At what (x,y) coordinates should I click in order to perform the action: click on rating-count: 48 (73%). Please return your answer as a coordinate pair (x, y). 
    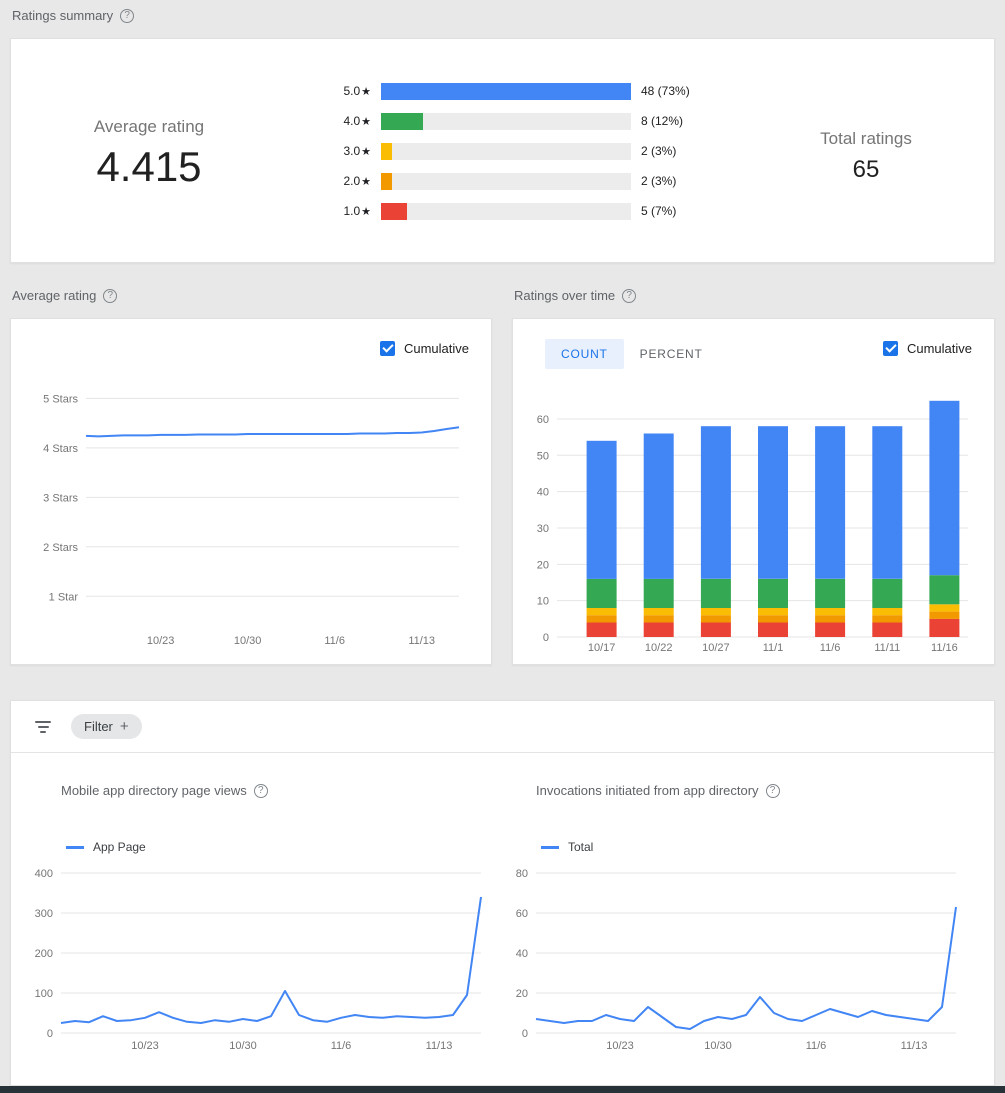
    Looking at the image, I should click on (665, 91).